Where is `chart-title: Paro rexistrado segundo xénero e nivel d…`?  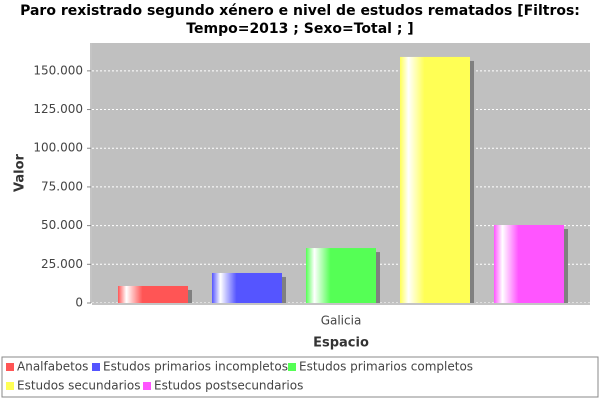 chart-title: Paro rexistrado segundo xénero e nivel d… is located at coordinates (300, 11).